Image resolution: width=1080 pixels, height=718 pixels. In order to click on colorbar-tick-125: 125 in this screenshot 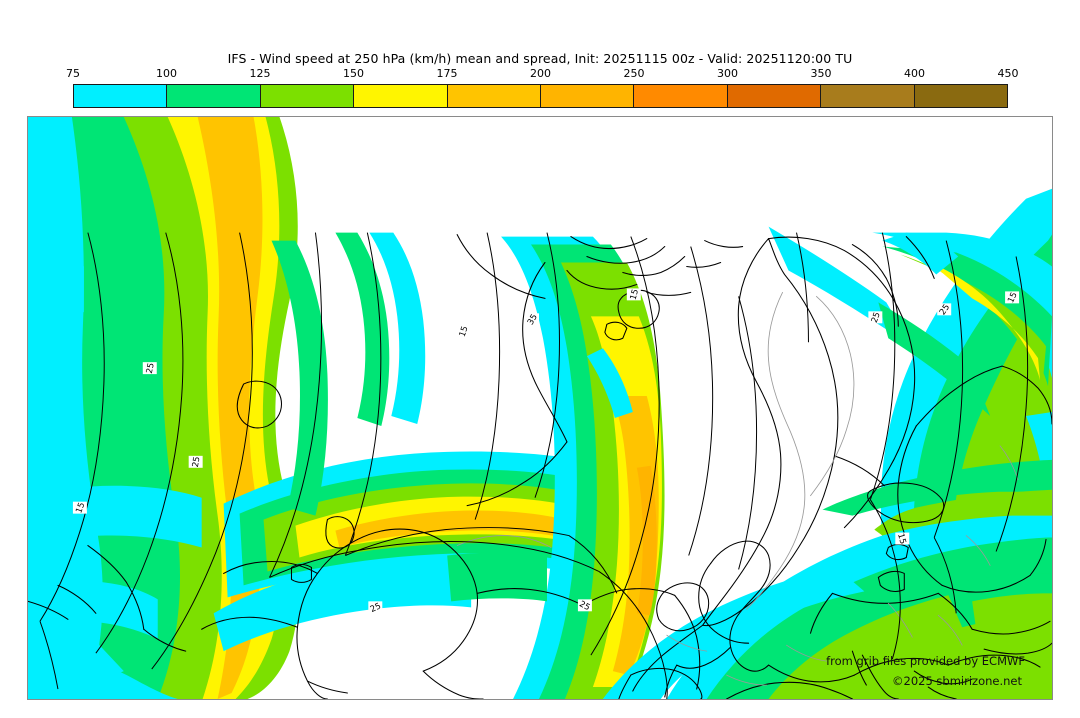, I will do `click(260, 73)`.